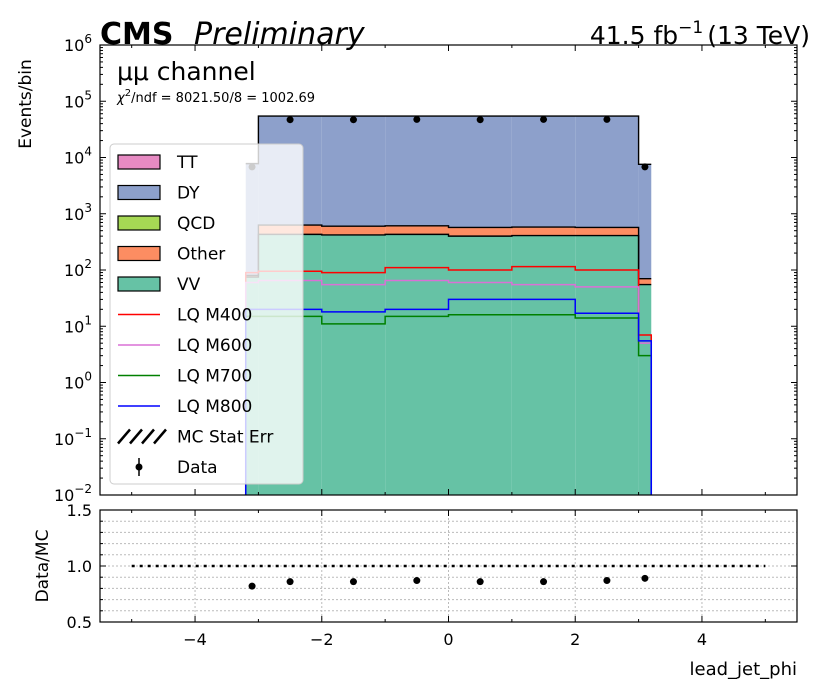 Image resolution: width=826 pixels, height=694 pixels. Describe the element at coordinates (189, 285) in the screenshot. I see `legend-label: VV` at that location.